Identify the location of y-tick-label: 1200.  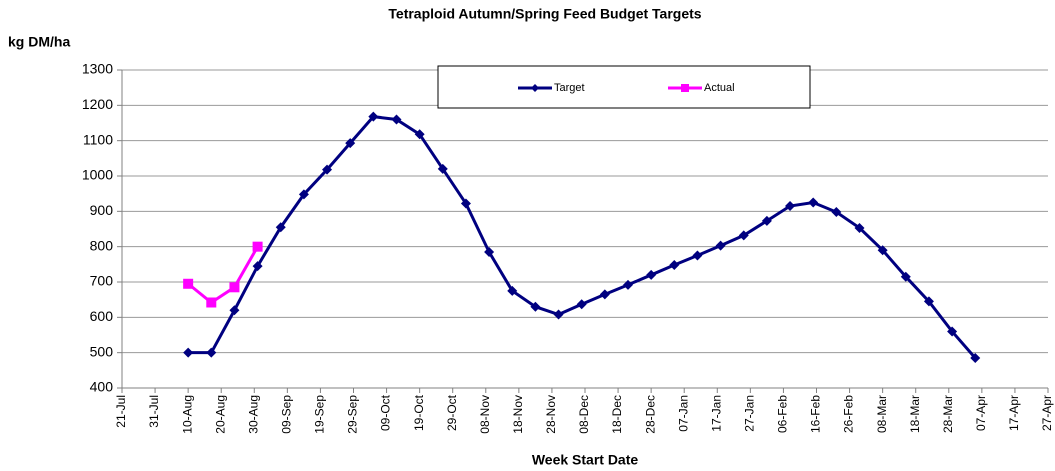
(97, 104).